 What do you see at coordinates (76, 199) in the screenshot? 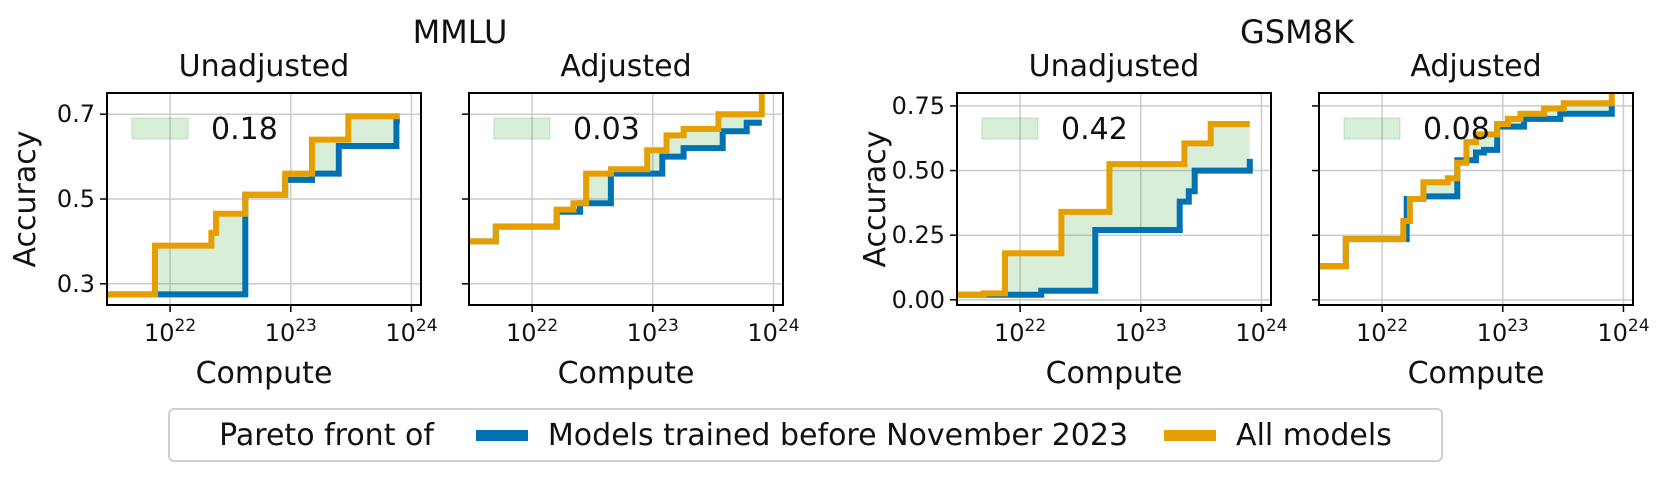
I see `y-tick-label-1: 0.5` at bounding box center [76, 199].